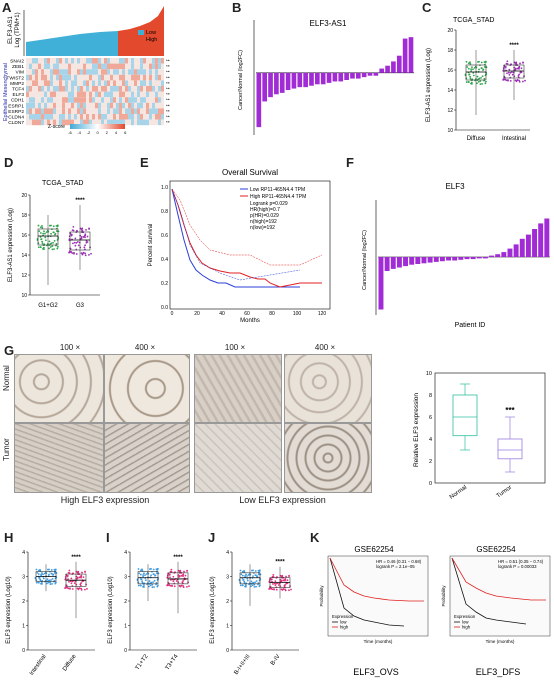 This screenshot has height=689, width=554. What do you see at coordinates (172, 662) in the screenshot?
I see `category-label: T3+T4` at bounding box center [172, 662].